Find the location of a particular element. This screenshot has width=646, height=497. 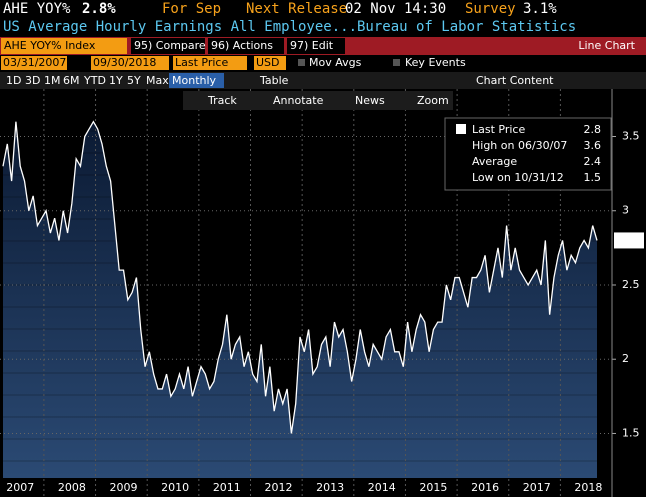

frequency: Monthly is located at coordinates (194, 80).